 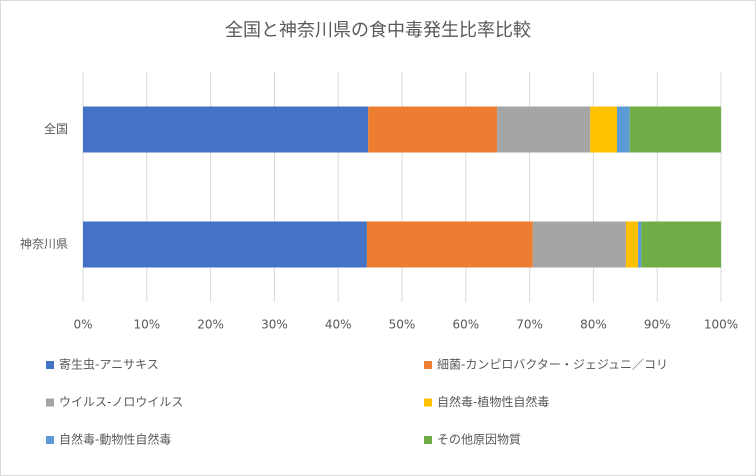 I want to click on y-tick-label: 神奈川県, so click(x=44, y=244).